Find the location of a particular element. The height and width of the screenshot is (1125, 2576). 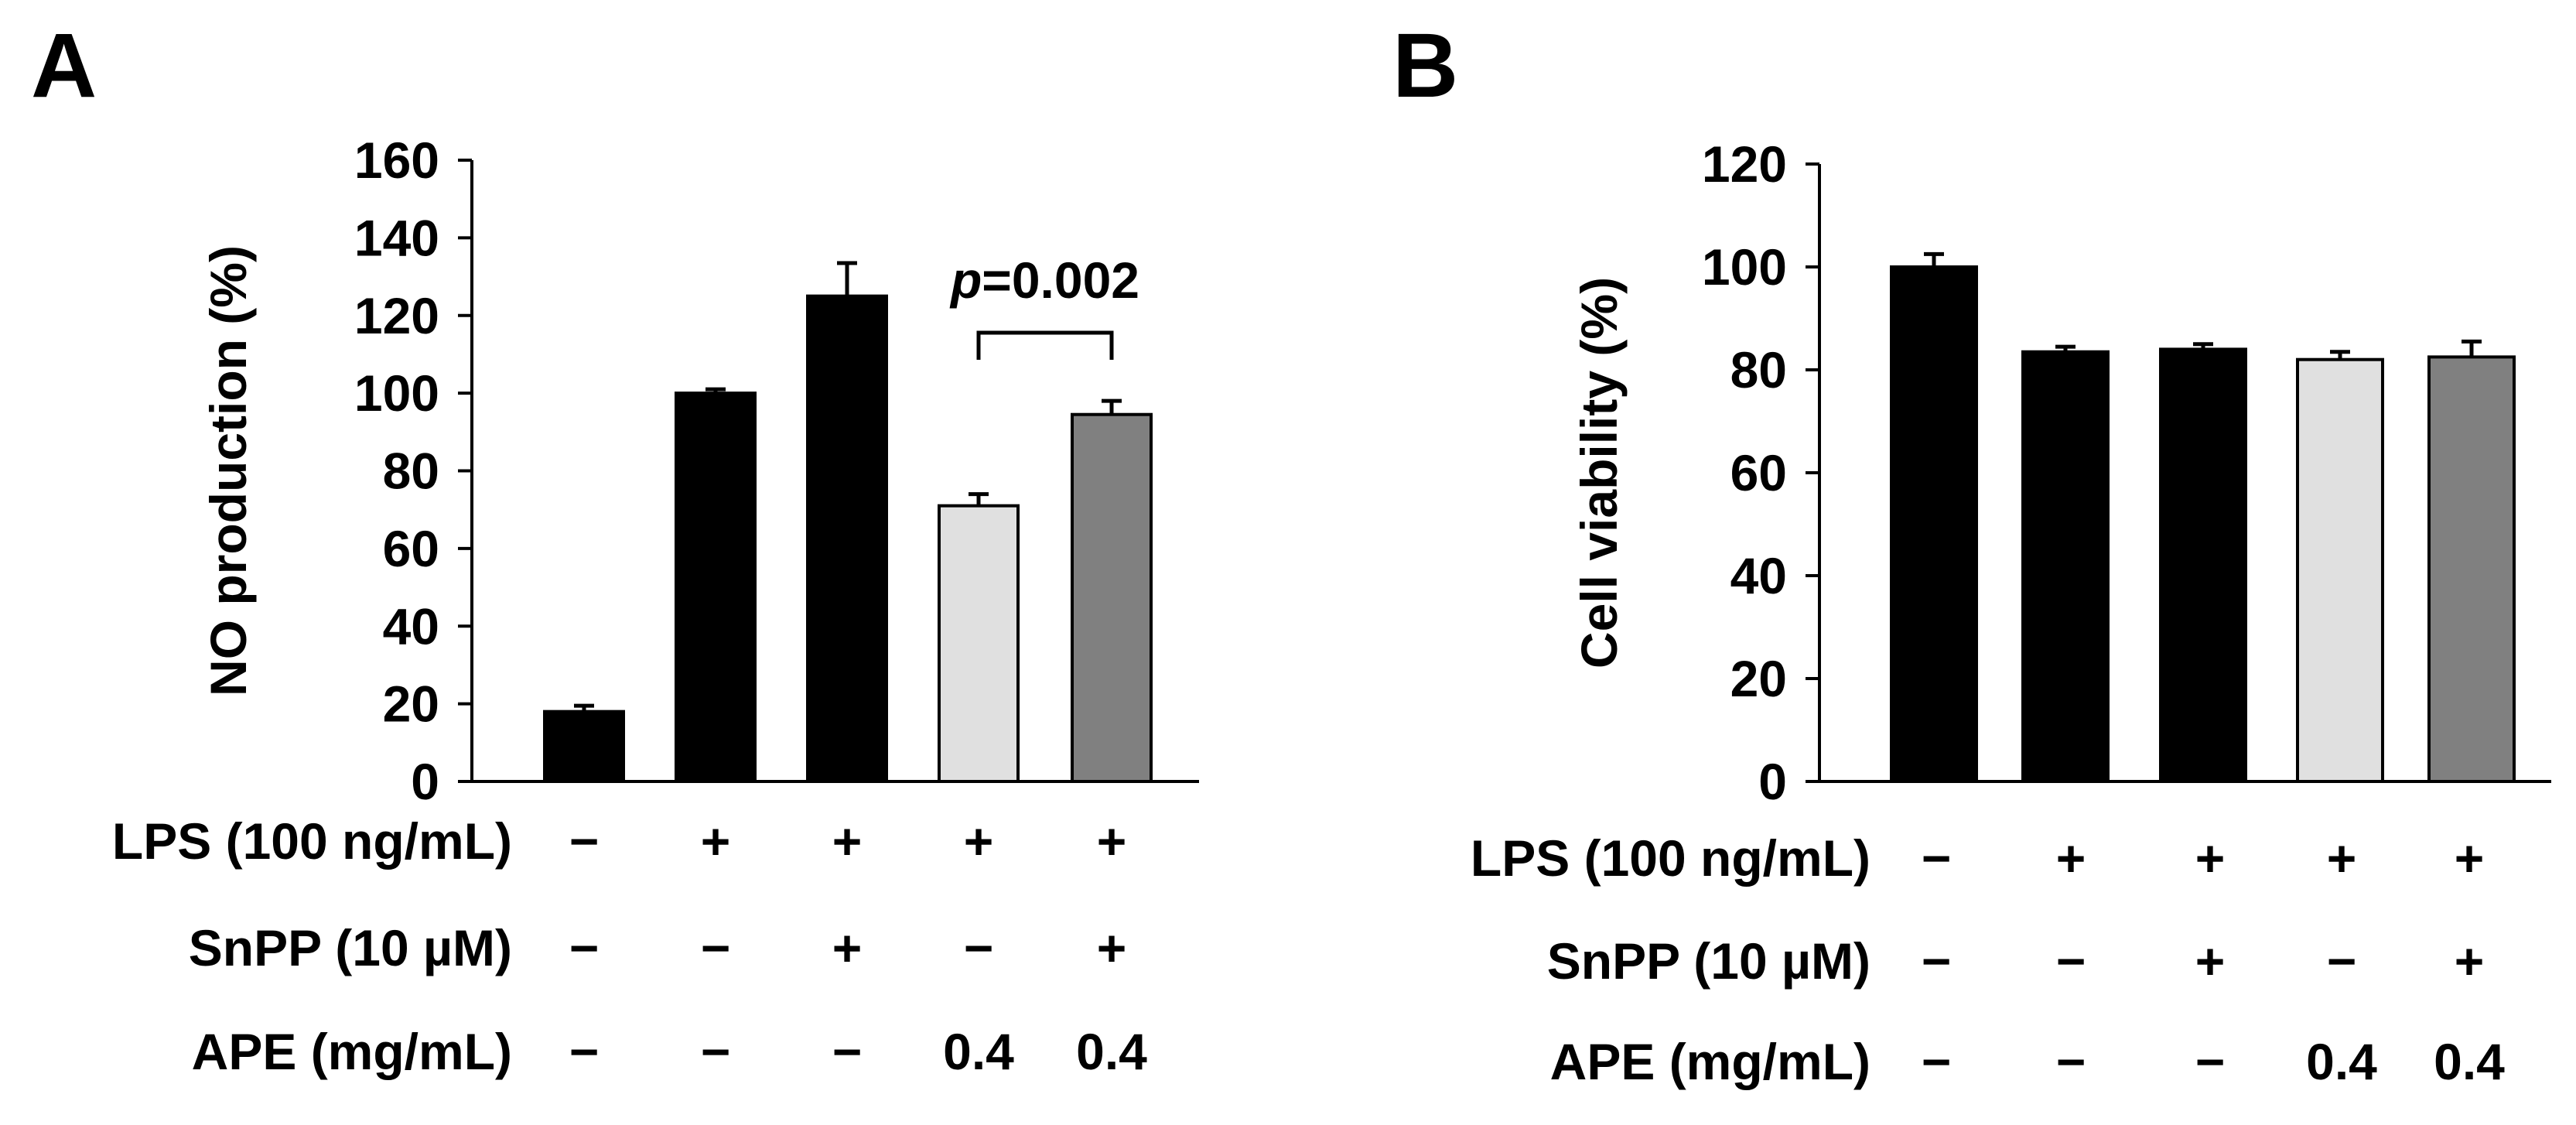

significance-bracket is located at coordinates (1045, 345).